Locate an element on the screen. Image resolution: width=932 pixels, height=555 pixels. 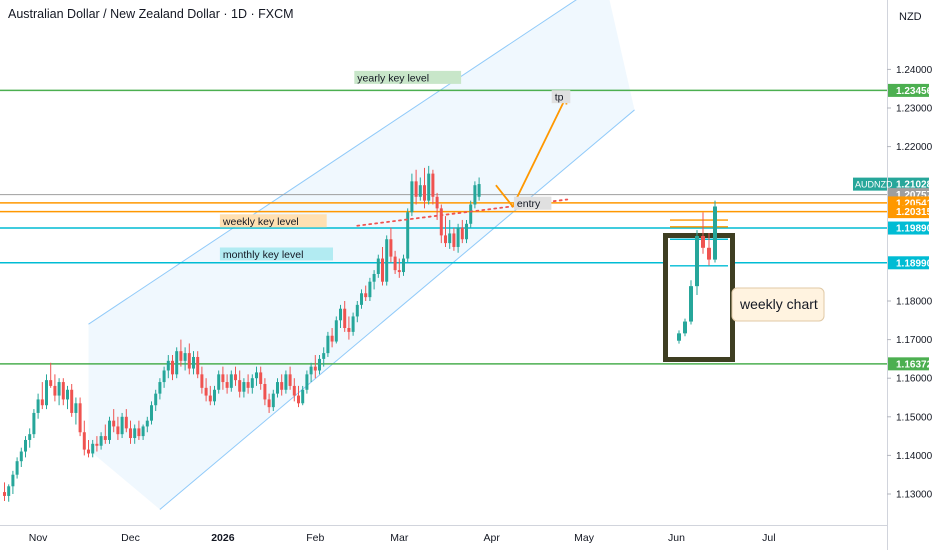
price-tick-label: 1.24000 is located at coordinates (914, 70).